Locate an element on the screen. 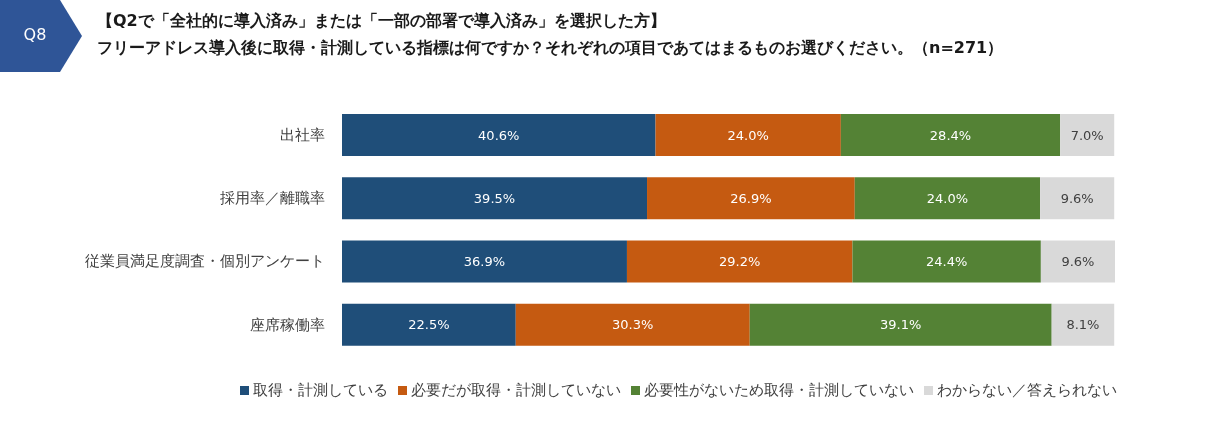 The height and width of the screenshot is (431, 1206). legend-label: 取得・計測している is located at coordinates (320, 390).